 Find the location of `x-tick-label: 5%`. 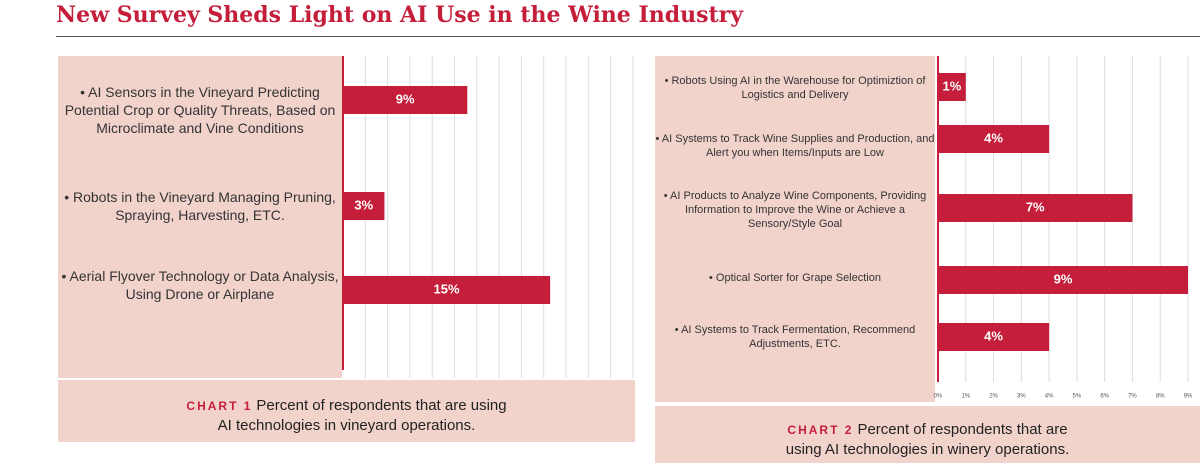

x-tick-label: 5% is located at coordinates (1077, 397).